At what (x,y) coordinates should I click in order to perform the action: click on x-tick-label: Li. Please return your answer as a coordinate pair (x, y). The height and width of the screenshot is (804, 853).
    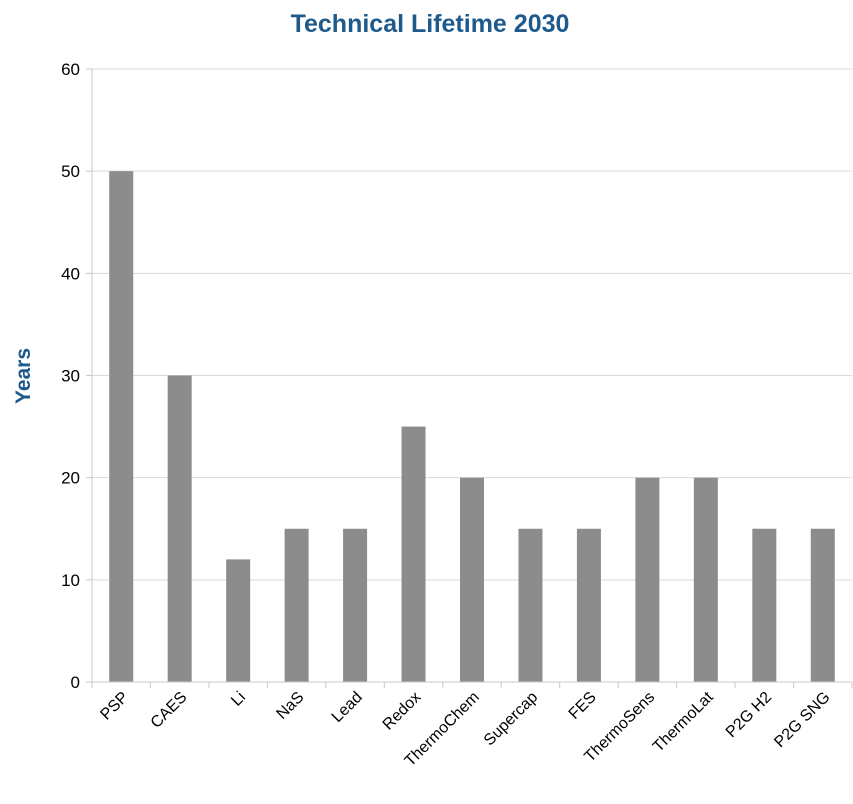
    Looking at the image, I should click on (238, 699).